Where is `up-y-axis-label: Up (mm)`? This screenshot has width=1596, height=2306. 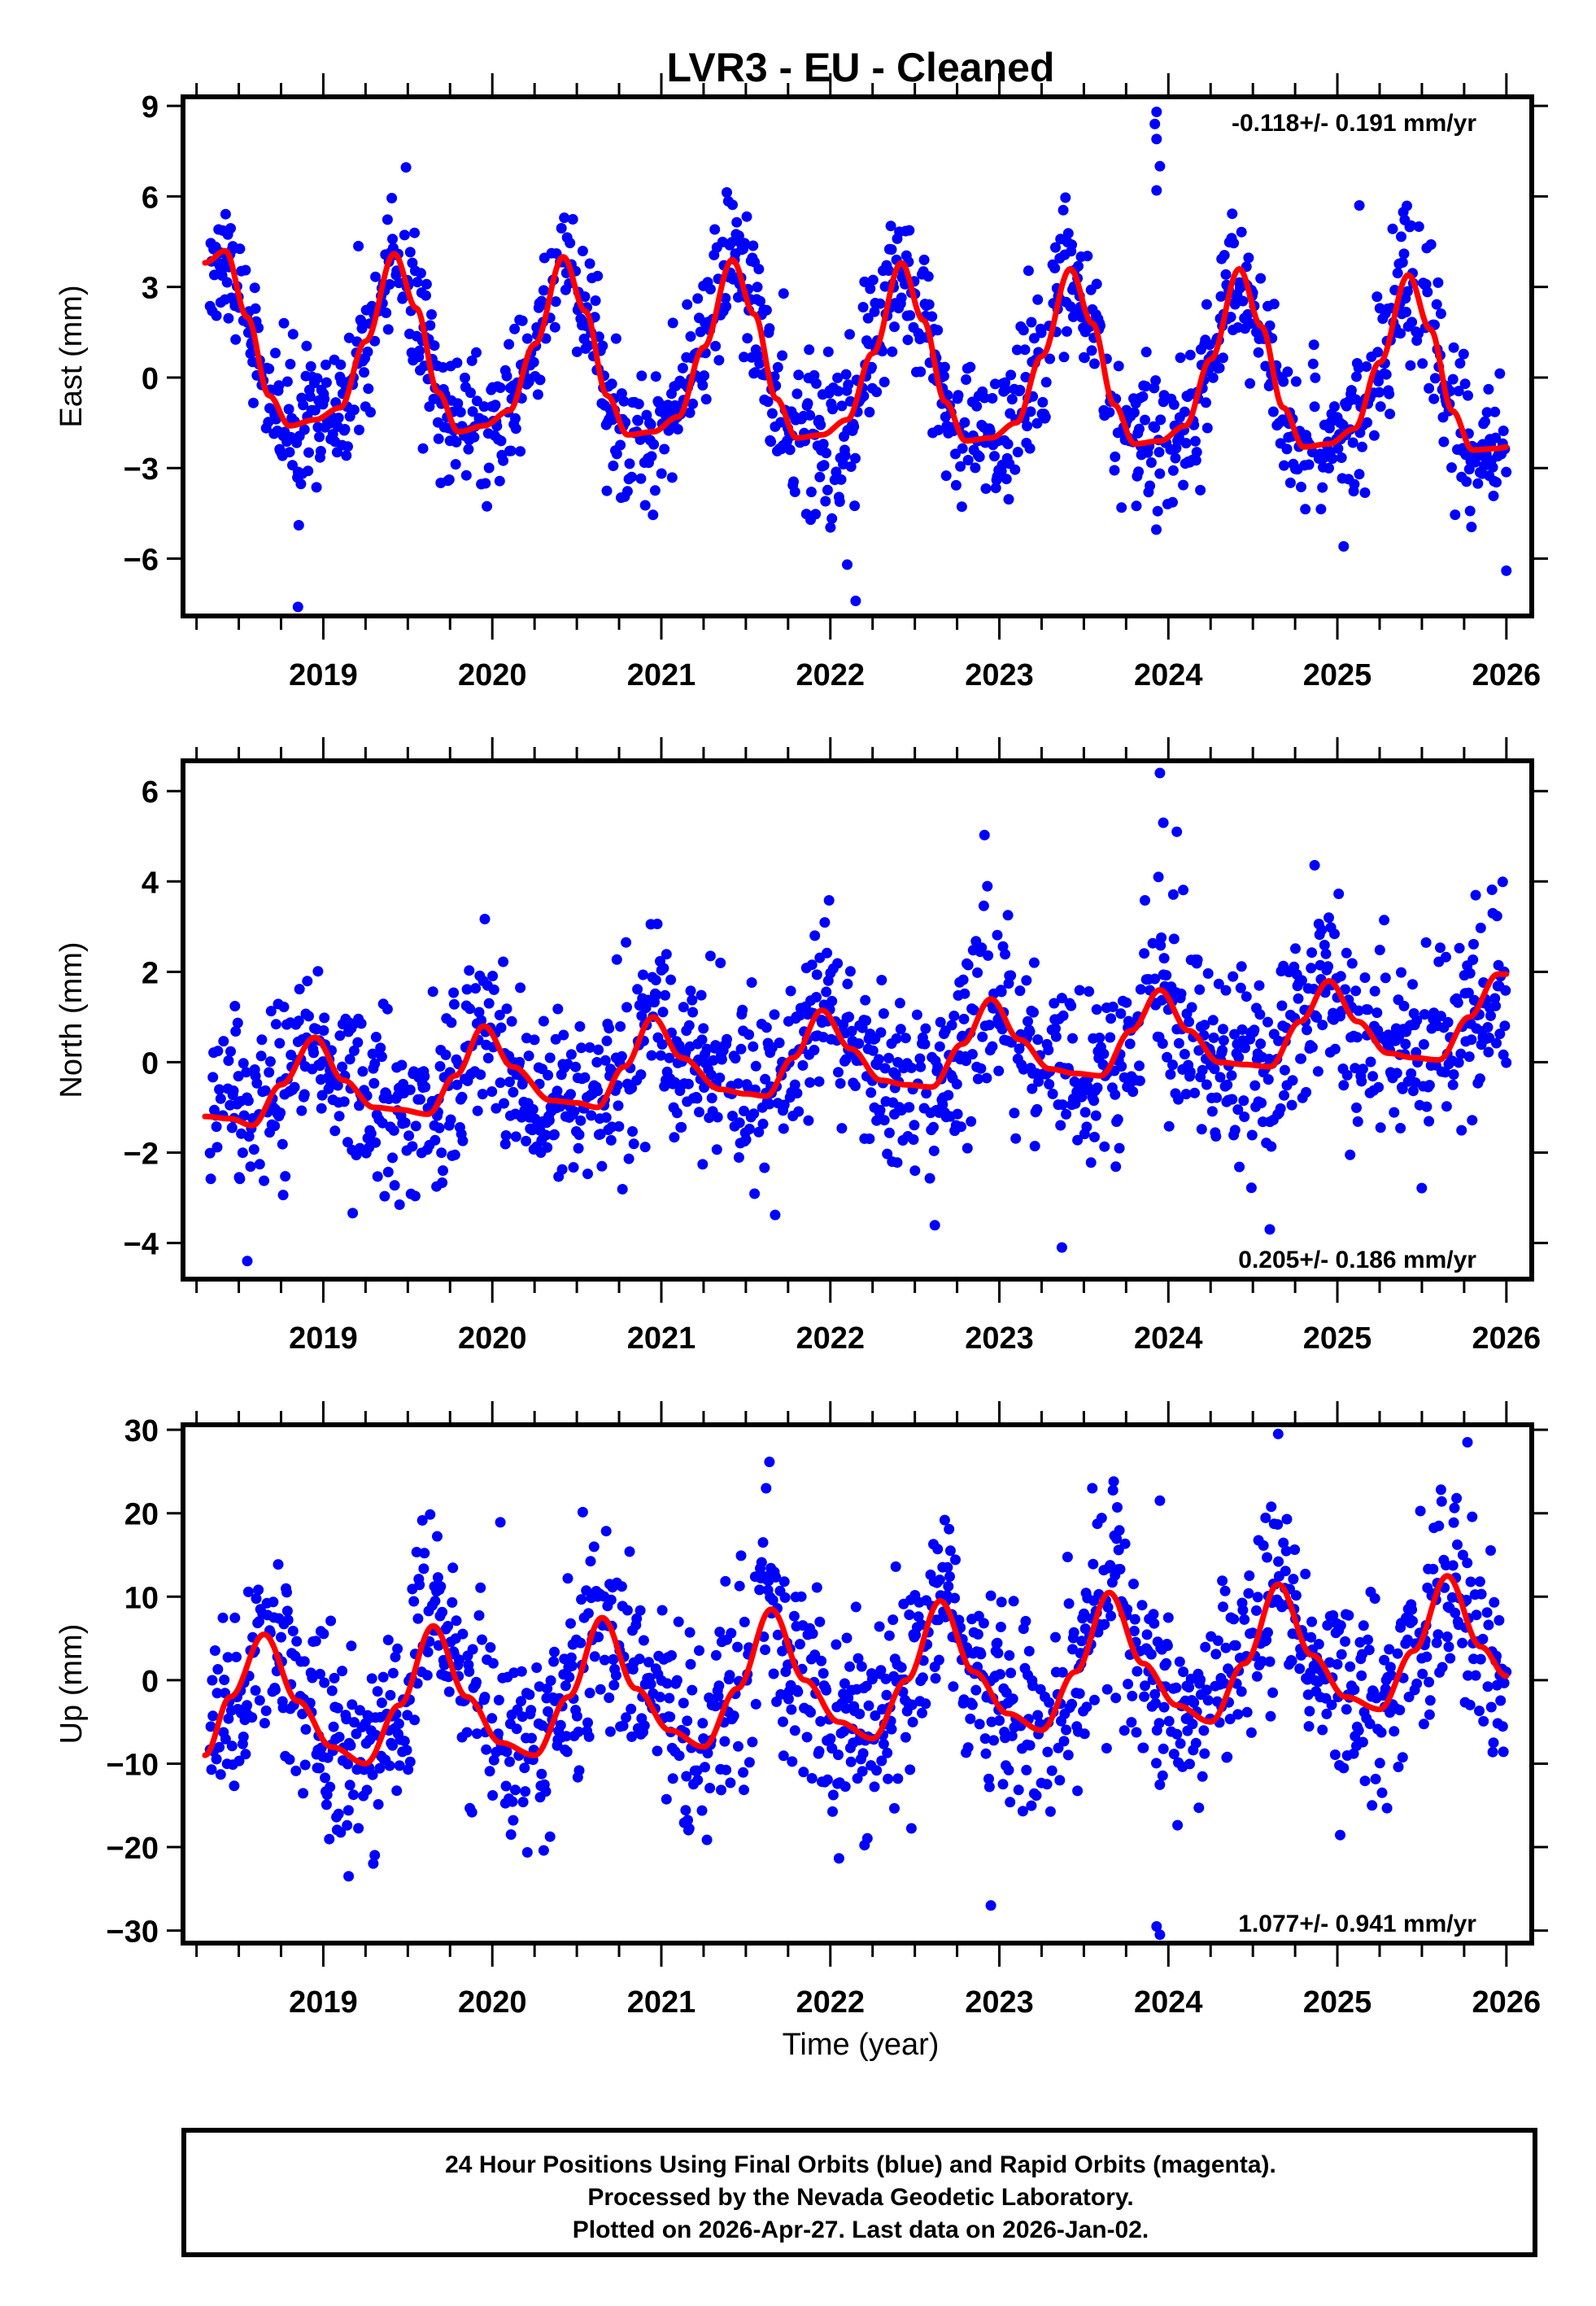
up-y-axis-label: Up (mm) is located at coordinates (72, 1685).